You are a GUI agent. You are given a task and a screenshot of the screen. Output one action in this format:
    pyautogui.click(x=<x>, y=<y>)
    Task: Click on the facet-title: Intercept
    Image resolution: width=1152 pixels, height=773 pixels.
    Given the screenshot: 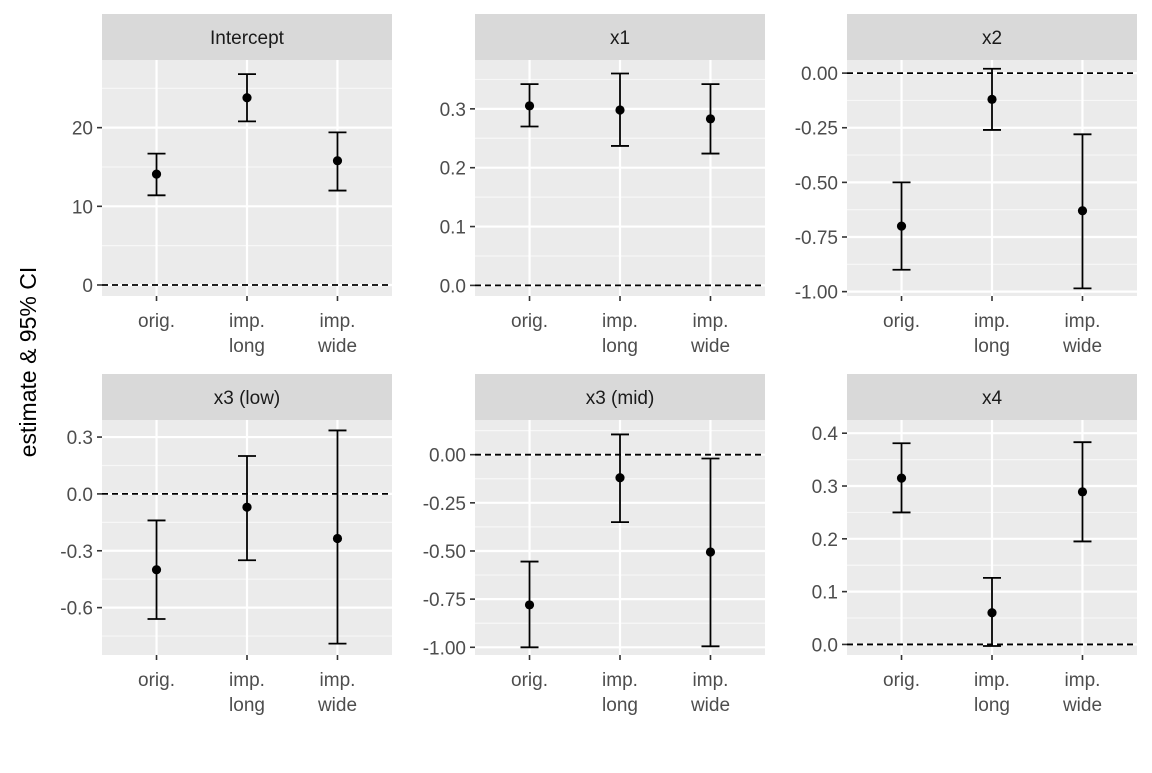 What is the action you would take?
    pyautogui.click(x=247, y=38)
    